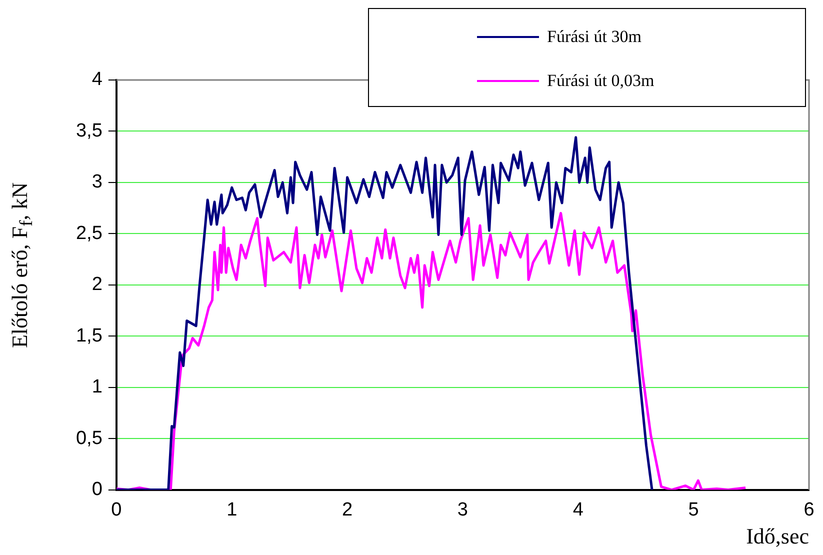 This screenshot has height=555, width=823. What do you see at coordinates (89, 131) in the screenshot?
I see `y-tick-label: 3,5` at bounding box center [89, 131].